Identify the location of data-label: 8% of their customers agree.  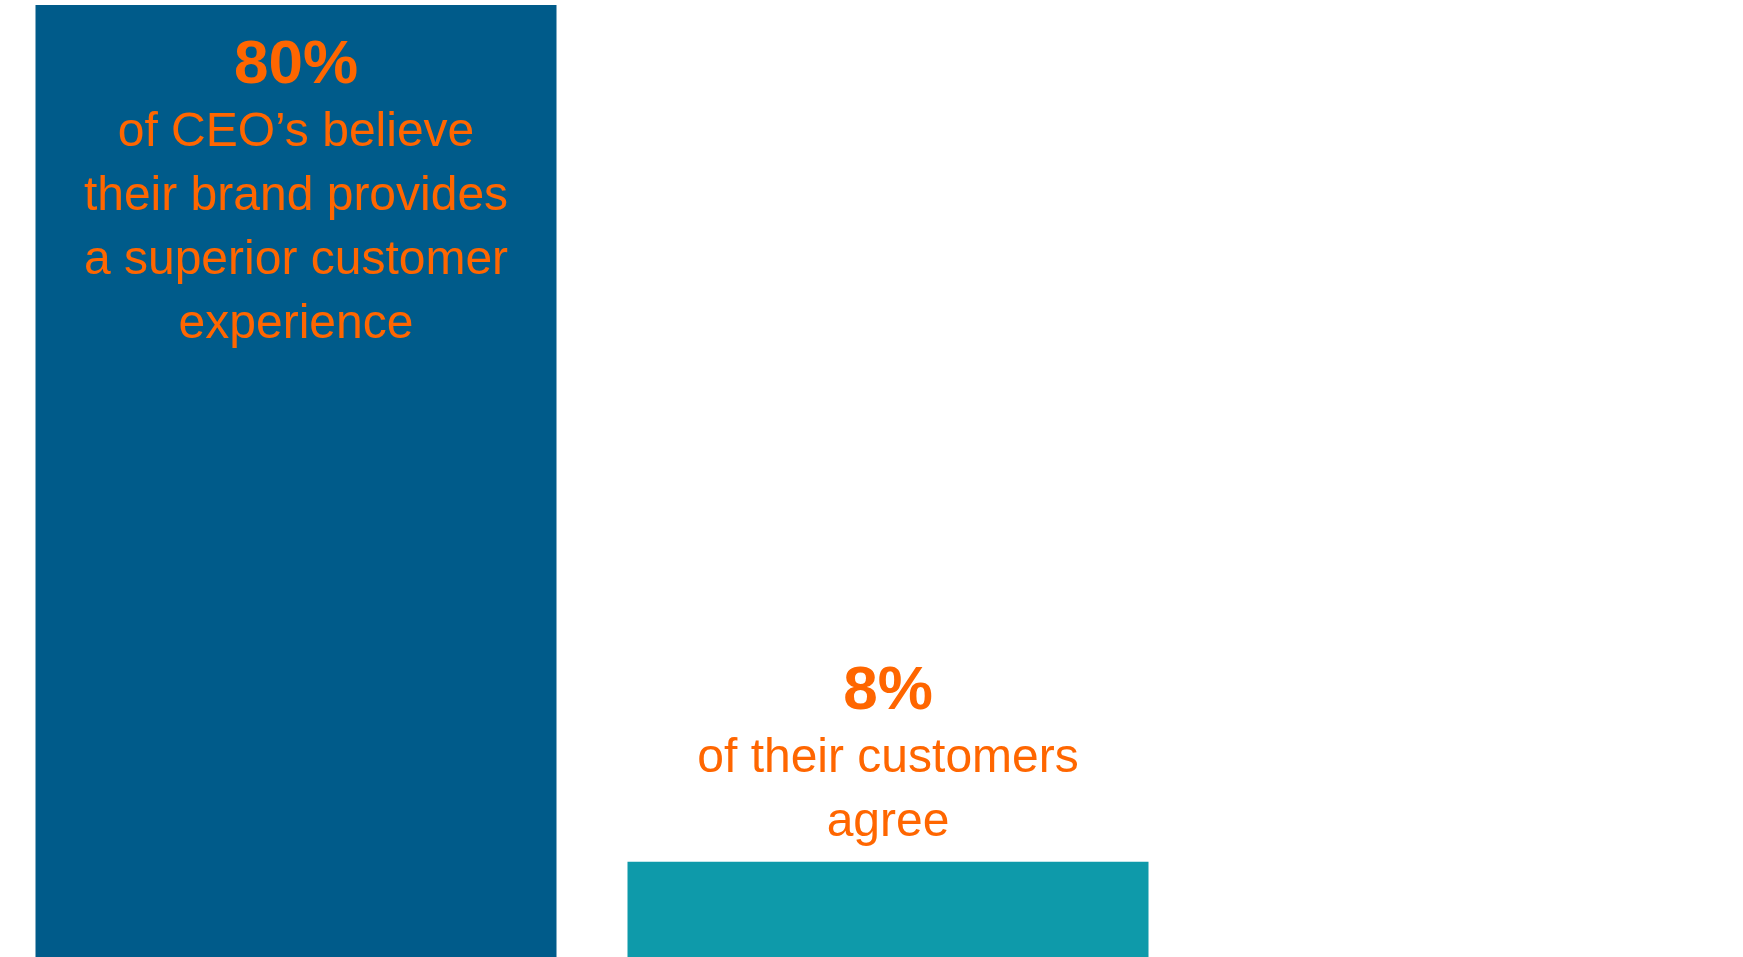
(888, 750).